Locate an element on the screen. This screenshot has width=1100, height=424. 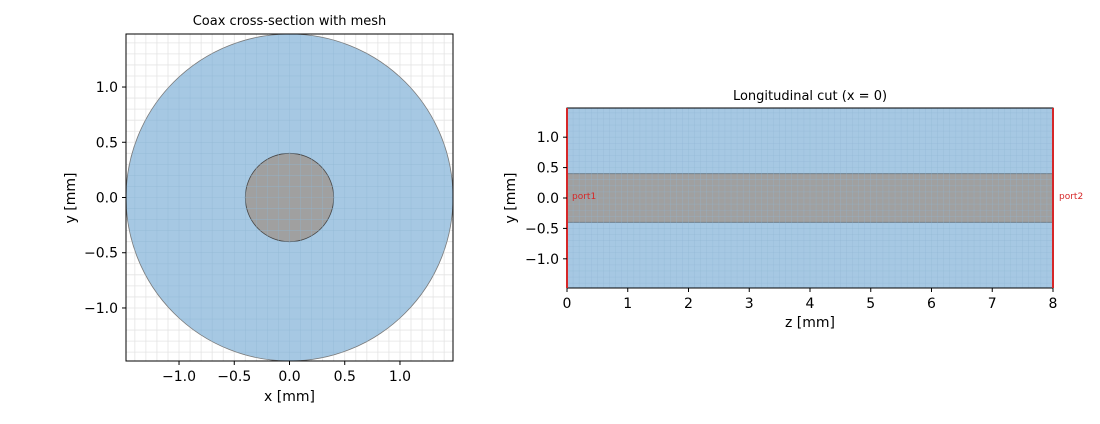
x-tick-label: 3 is located at coordinates (749, 304).